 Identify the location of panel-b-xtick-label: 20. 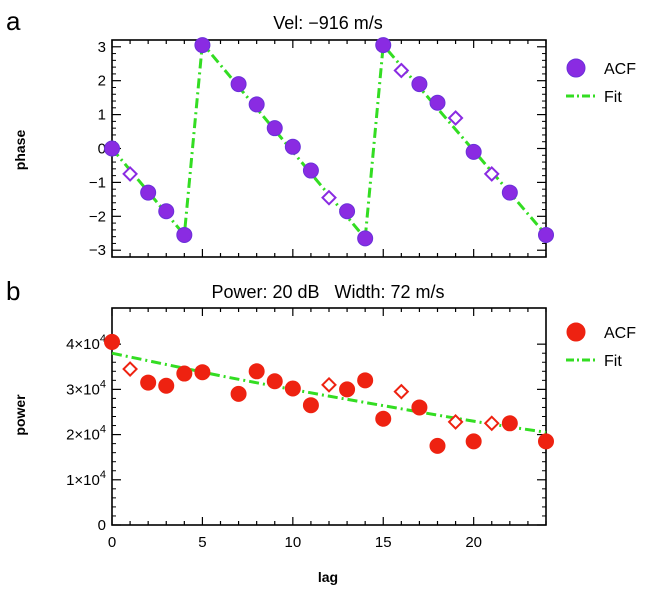
(473, 542).